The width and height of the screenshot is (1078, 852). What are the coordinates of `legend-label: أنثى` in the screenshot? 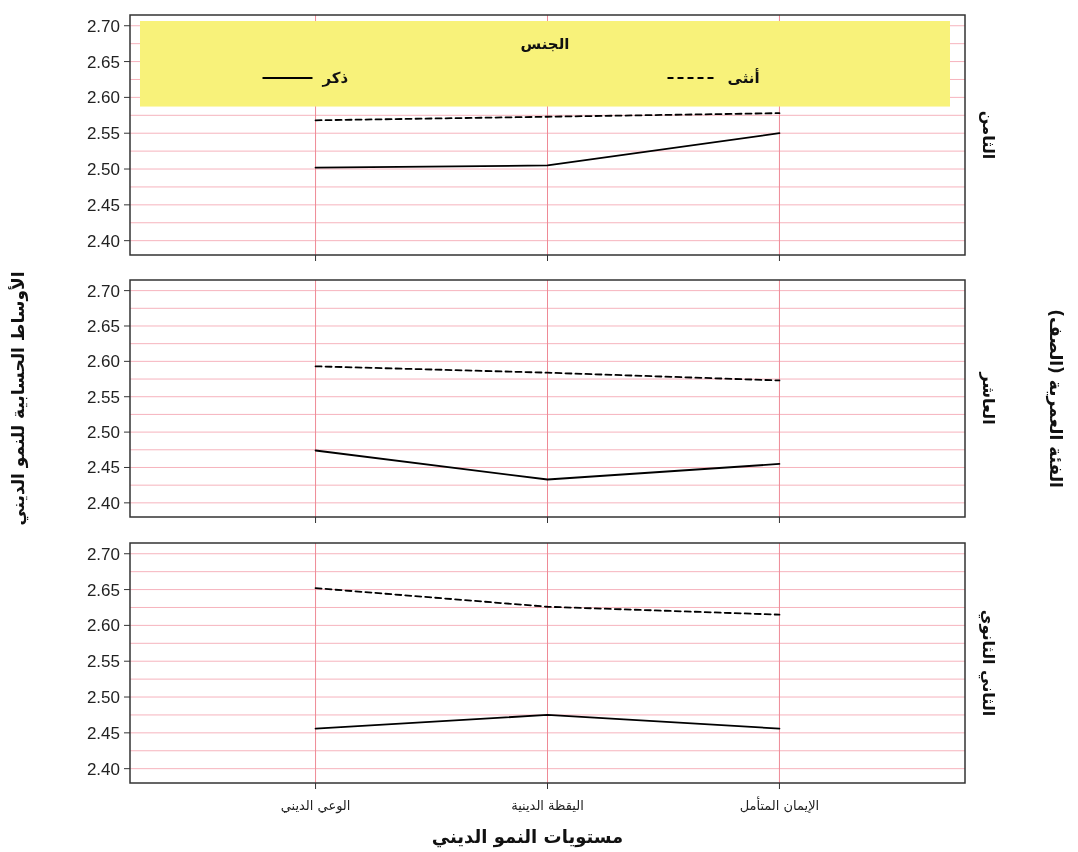 It's located at (743, 77).